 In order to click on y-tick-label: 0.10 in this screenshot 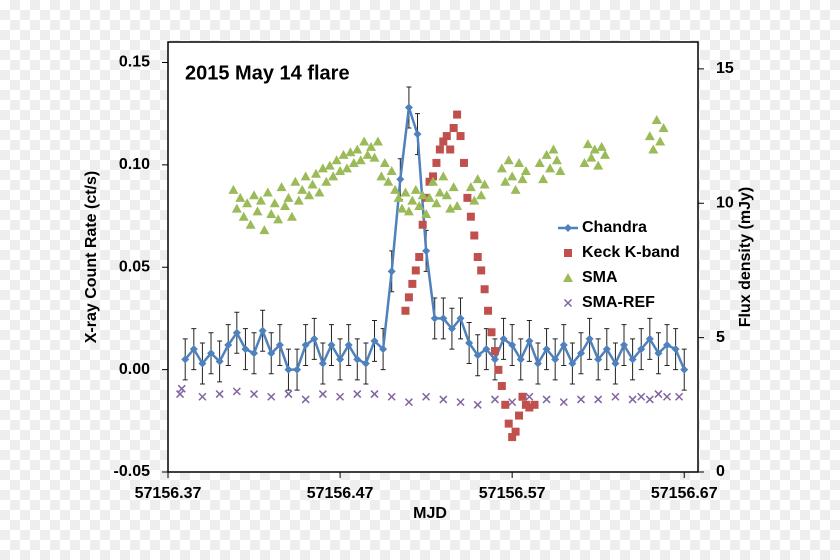, I will do `click(134, 164)`.